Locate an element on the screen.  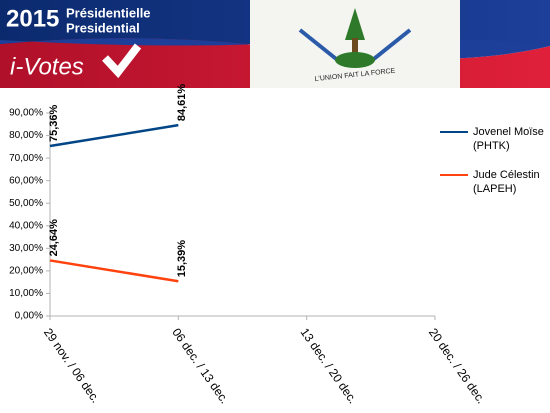
value-label: 24,64% is located at coordinates (54, 238).